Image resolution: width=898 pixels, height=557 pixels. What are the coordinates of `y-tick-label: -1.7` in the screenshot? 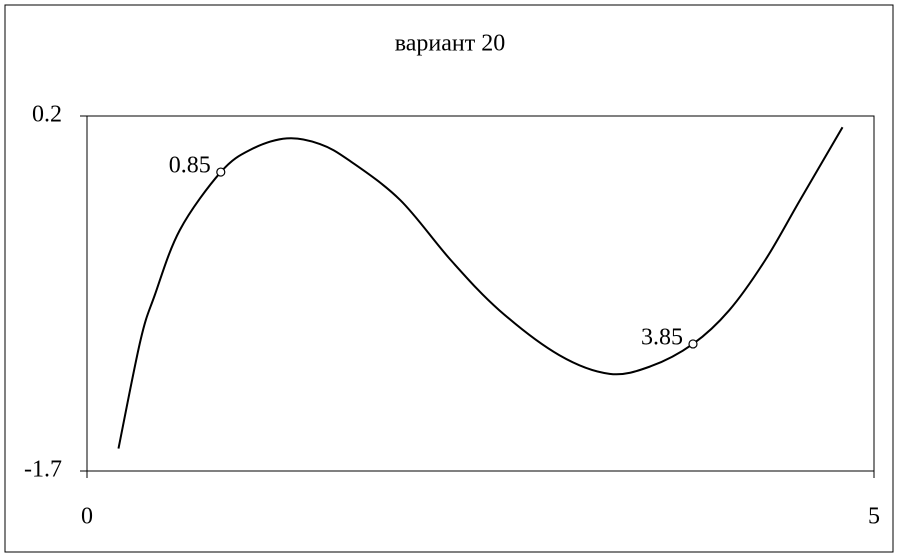 It's located at (43, 470).